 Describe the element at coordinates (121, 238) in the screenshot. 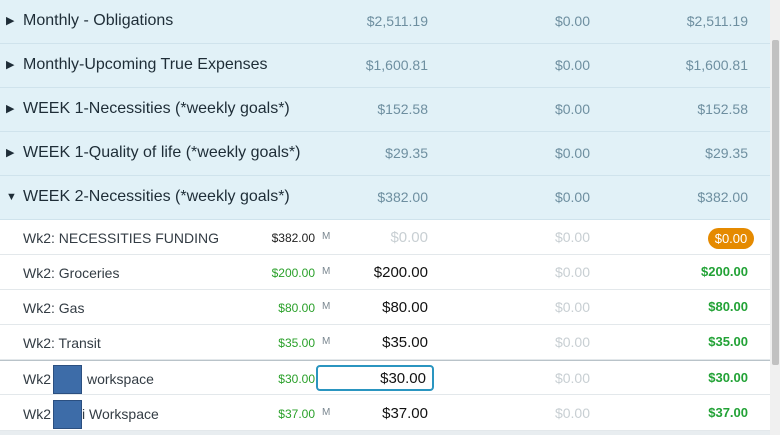

I see `subcategory-name: Wk2: NECESSITIES FUNDING` at that location.